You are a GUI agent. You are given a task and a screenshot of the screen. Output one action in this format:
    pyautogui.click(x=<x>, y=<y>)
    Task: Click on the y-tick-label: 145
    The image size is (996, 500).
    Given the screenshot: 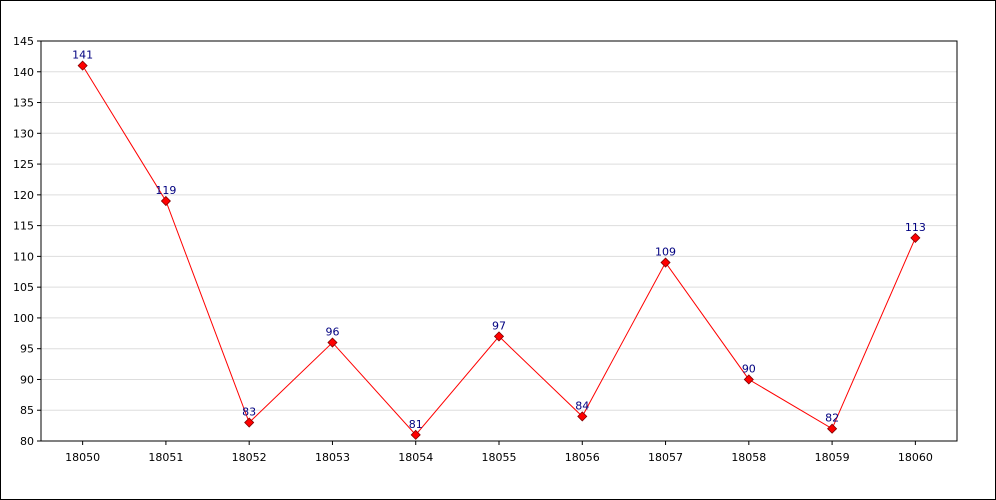 What is the action you would take?
    pyautogui.click(x=23, y=41)
    